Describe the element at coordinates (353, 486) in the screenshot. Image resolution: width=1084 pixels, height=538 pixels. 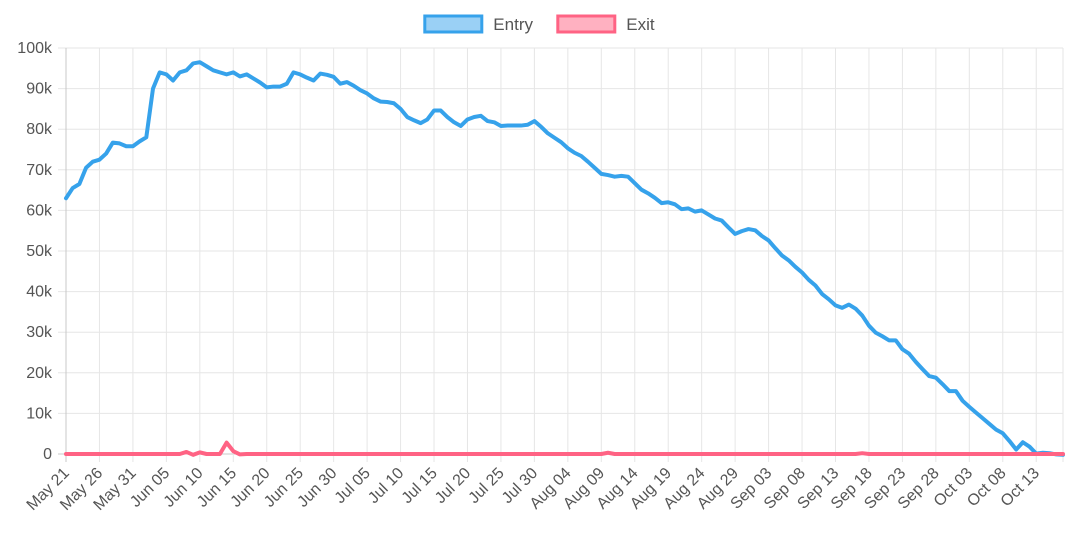
I see `x-tick-label: Jul 05` at that location.